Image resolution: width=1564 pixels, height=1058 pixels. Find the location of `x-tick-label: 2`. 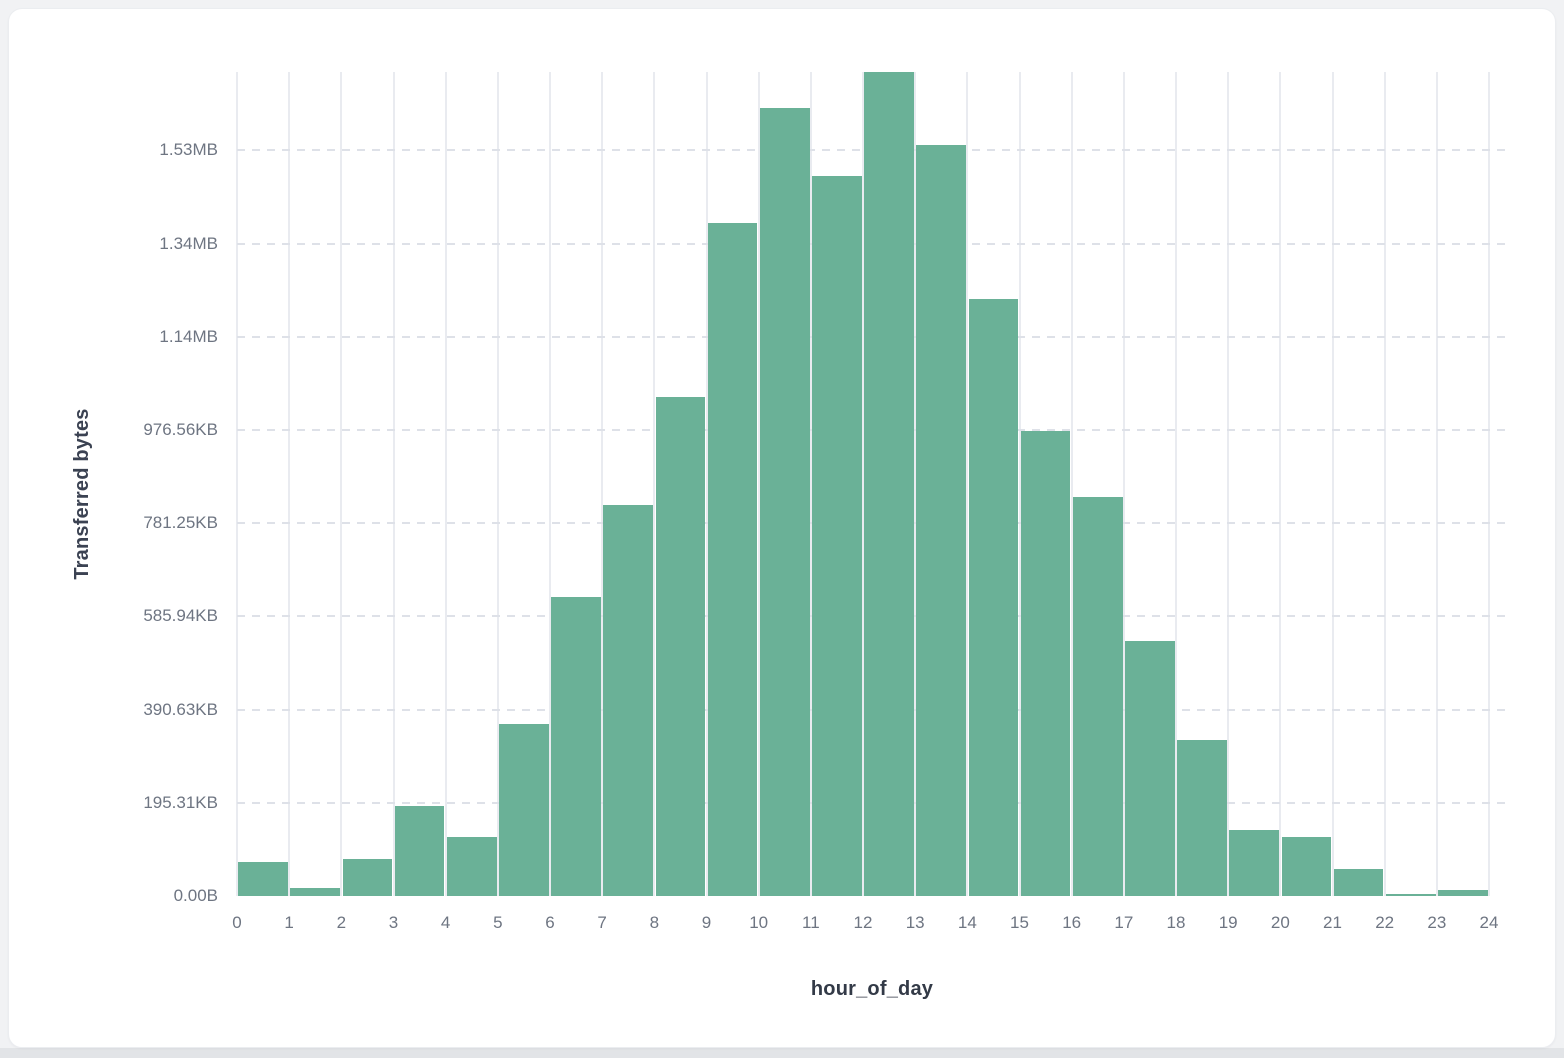

x-tick-label: 2 is located at coordinates (341, 922).